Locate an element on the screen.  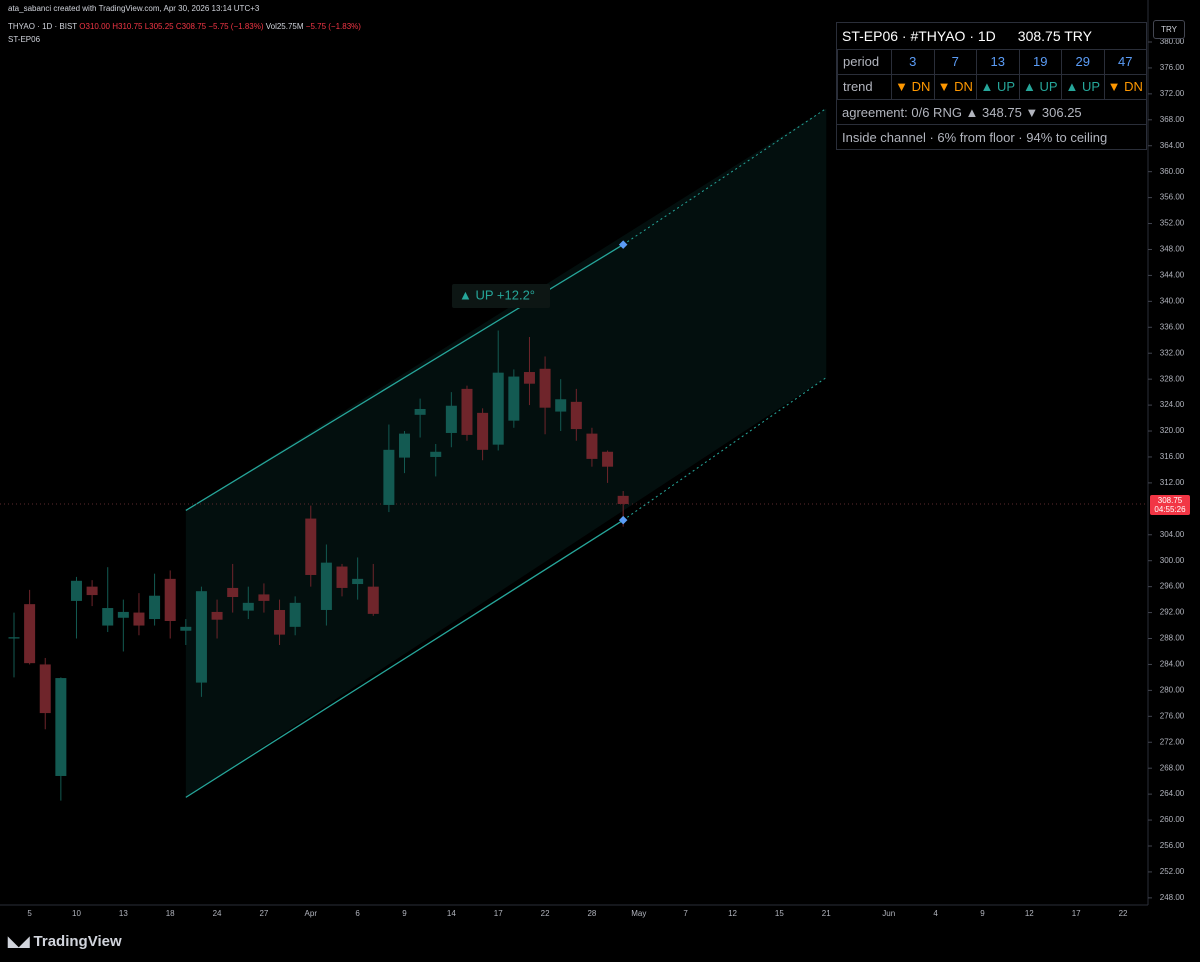
y-tick-label: 364.00 is located at coordinates (1172, 145).